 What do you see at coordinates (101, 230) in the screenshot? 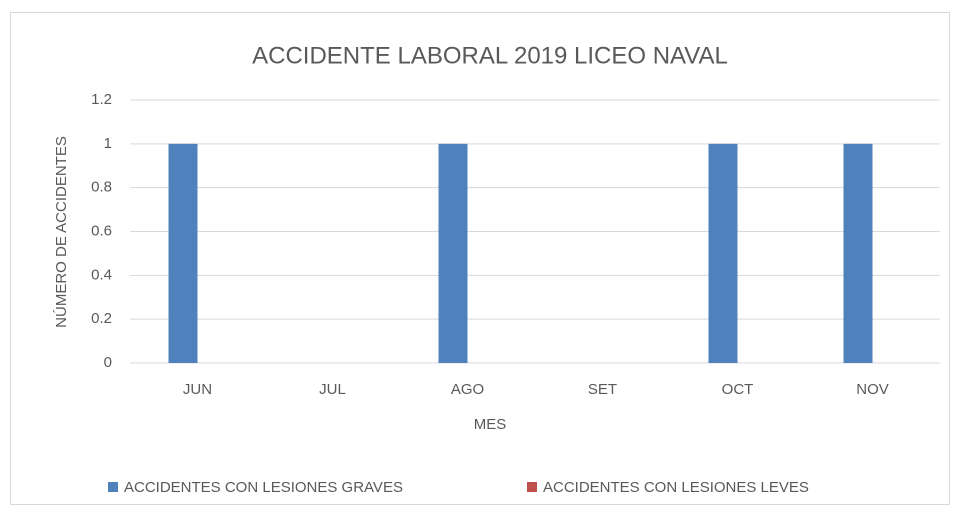
I see `y-tick-label: 0.6` at bounding box center [101, 230].